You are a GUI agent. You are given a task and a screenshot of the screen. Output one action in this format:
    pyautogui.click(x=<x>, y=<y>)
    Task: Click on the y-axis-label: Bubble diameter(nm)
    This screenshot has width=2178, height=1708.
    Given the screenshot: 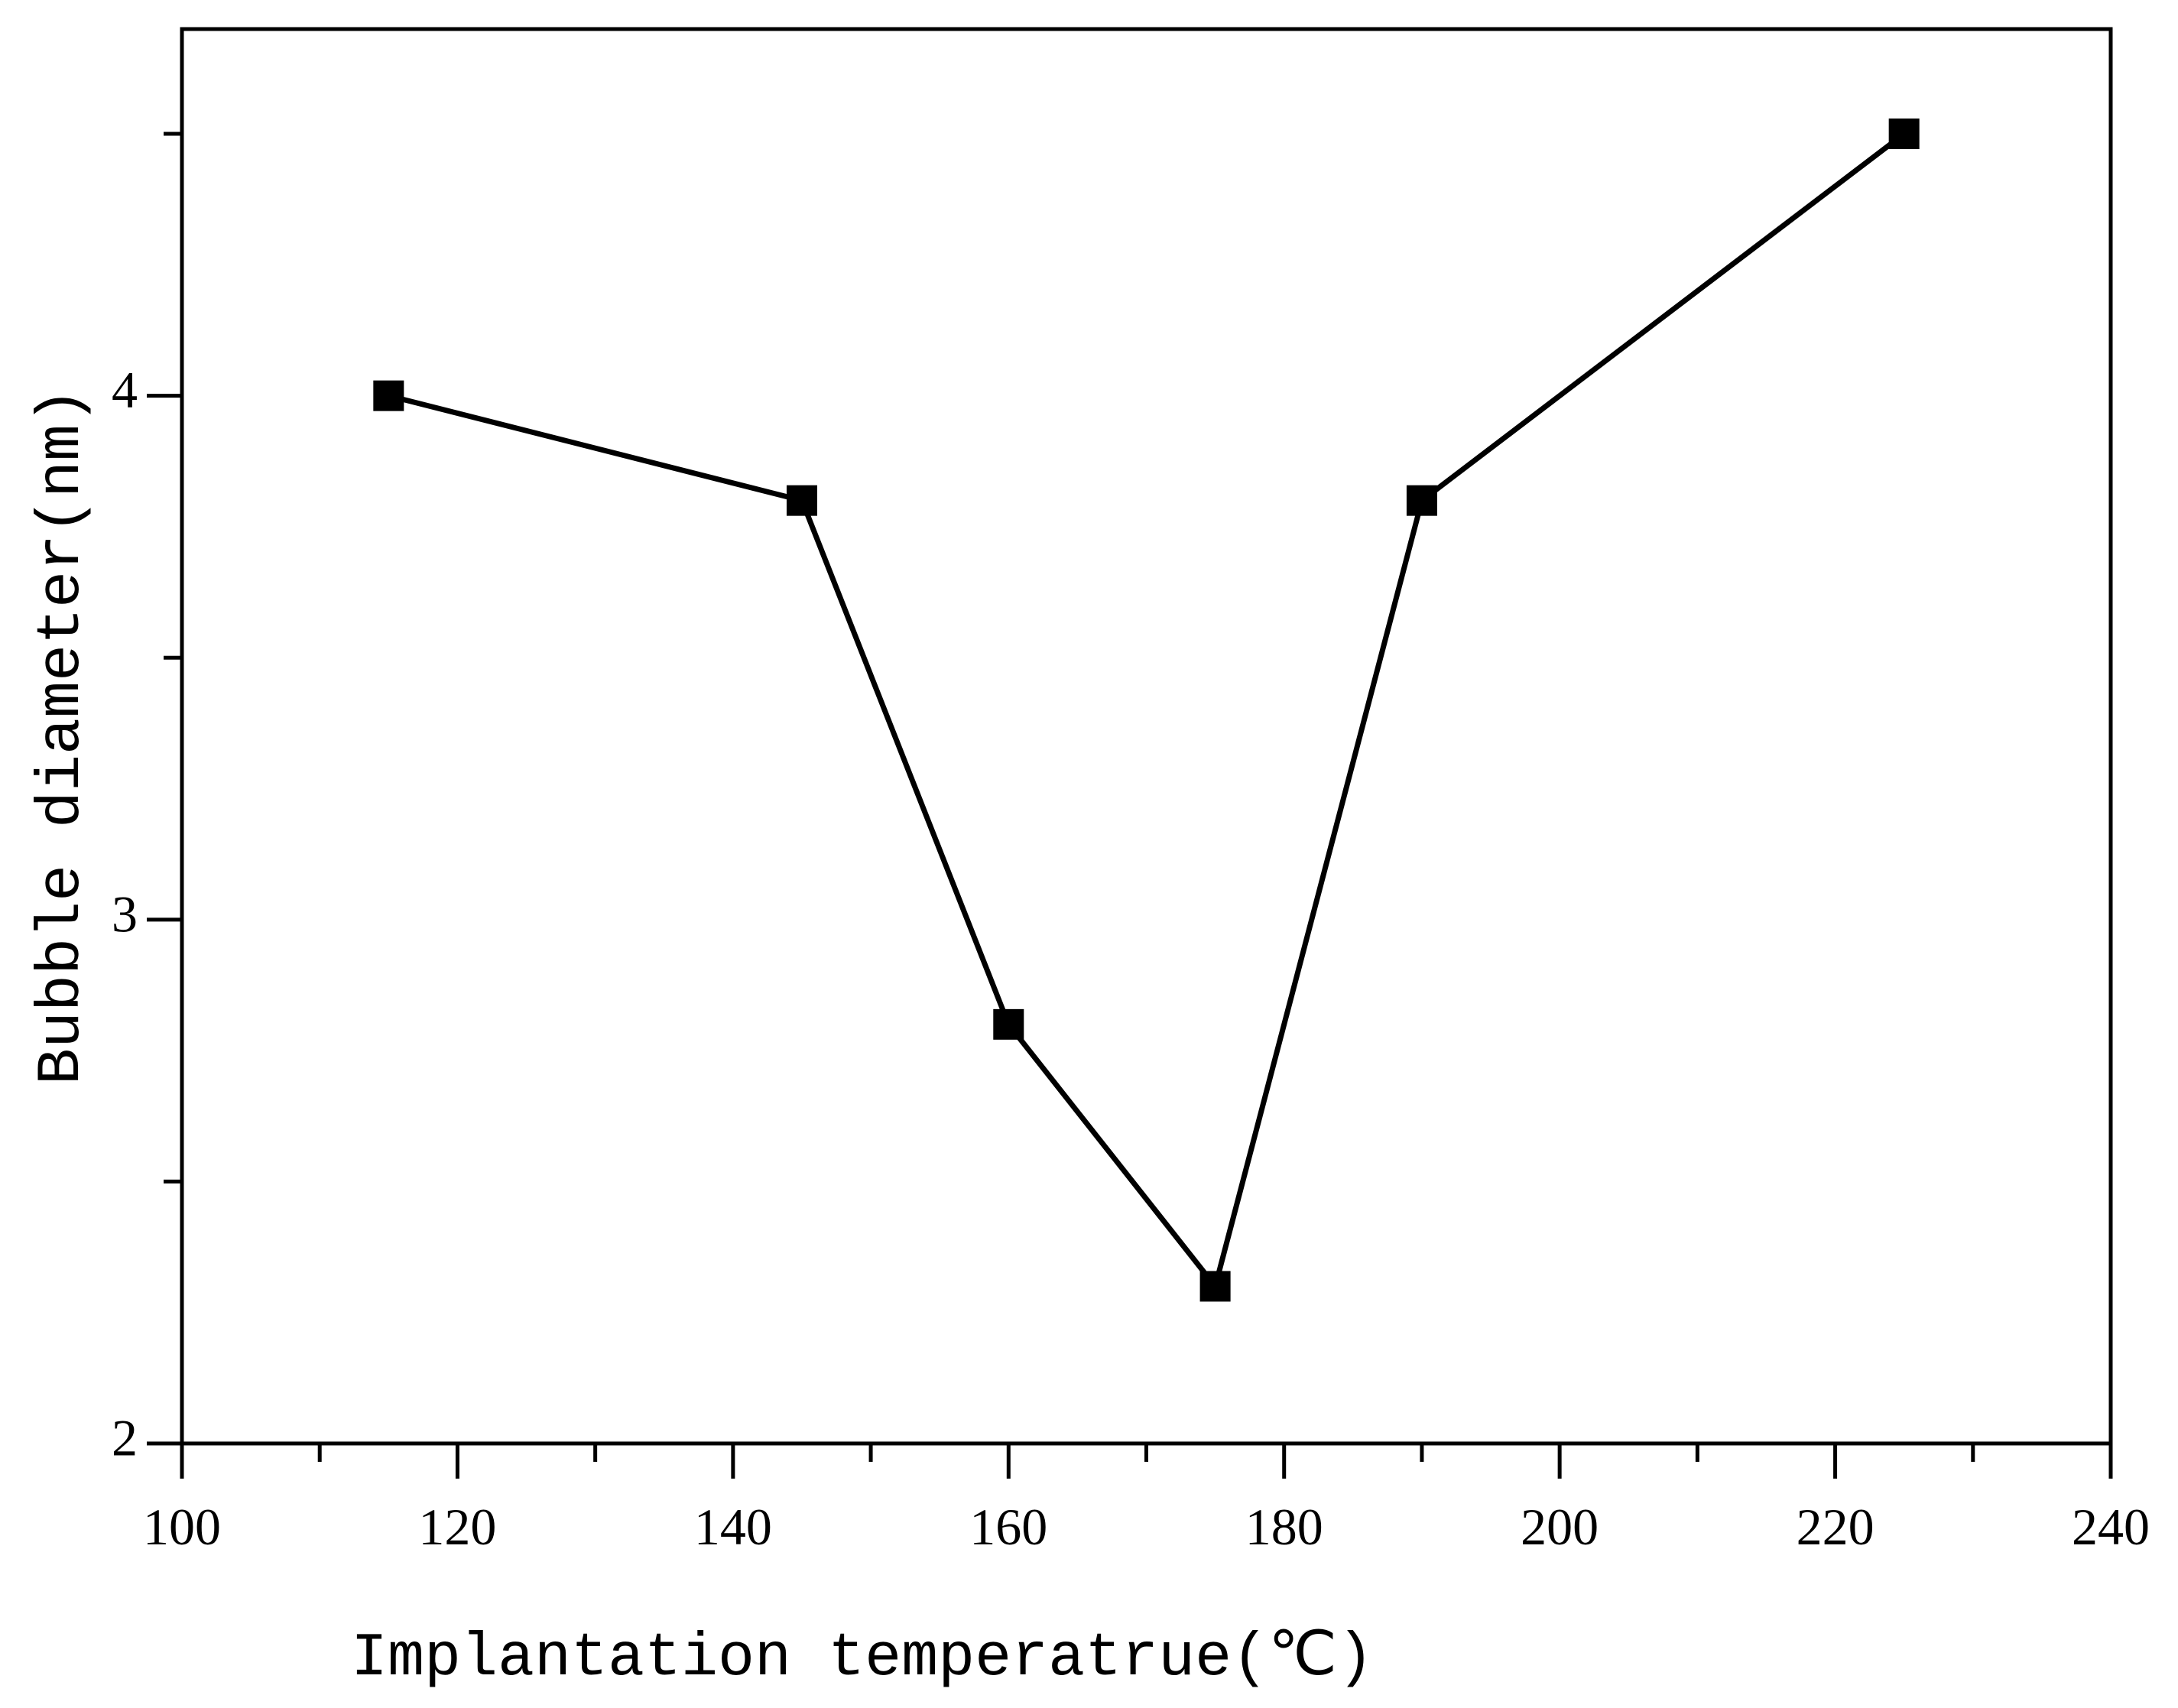 What is the action you would take?
    pyautogui.click(x=62, y=736)
    